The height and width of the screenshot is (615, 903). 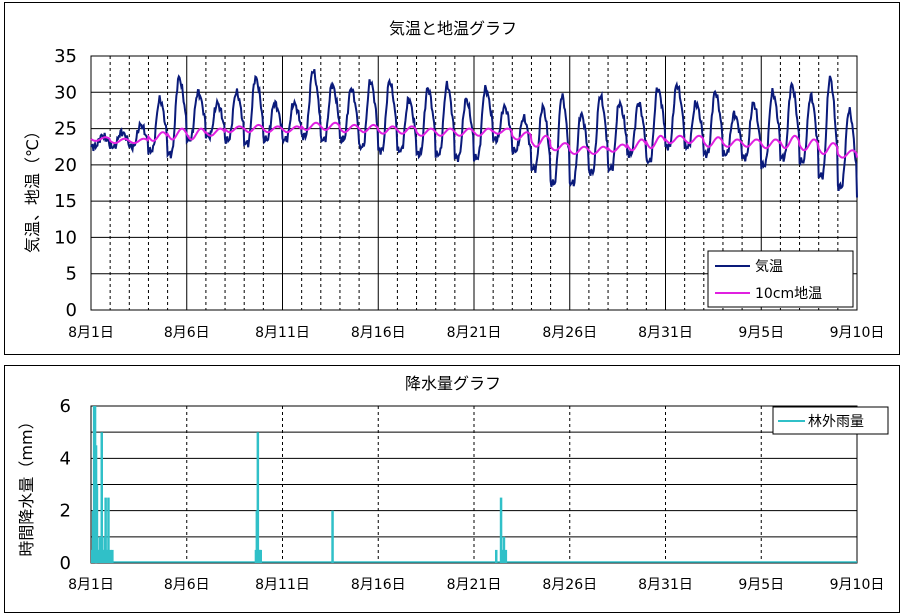 I want to click on temperature-y-axis-label: 気温、地温（℃）, so click(x=32, y=188).